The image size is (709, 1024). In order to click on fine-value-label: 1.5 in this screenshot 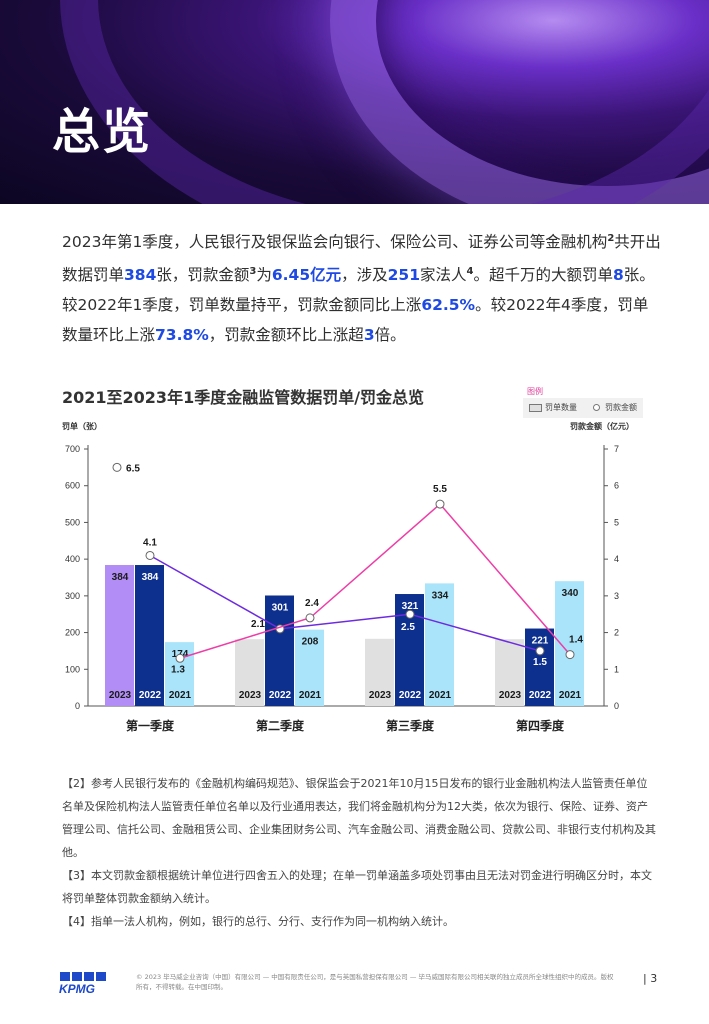, I will do `click(540, 662)`.